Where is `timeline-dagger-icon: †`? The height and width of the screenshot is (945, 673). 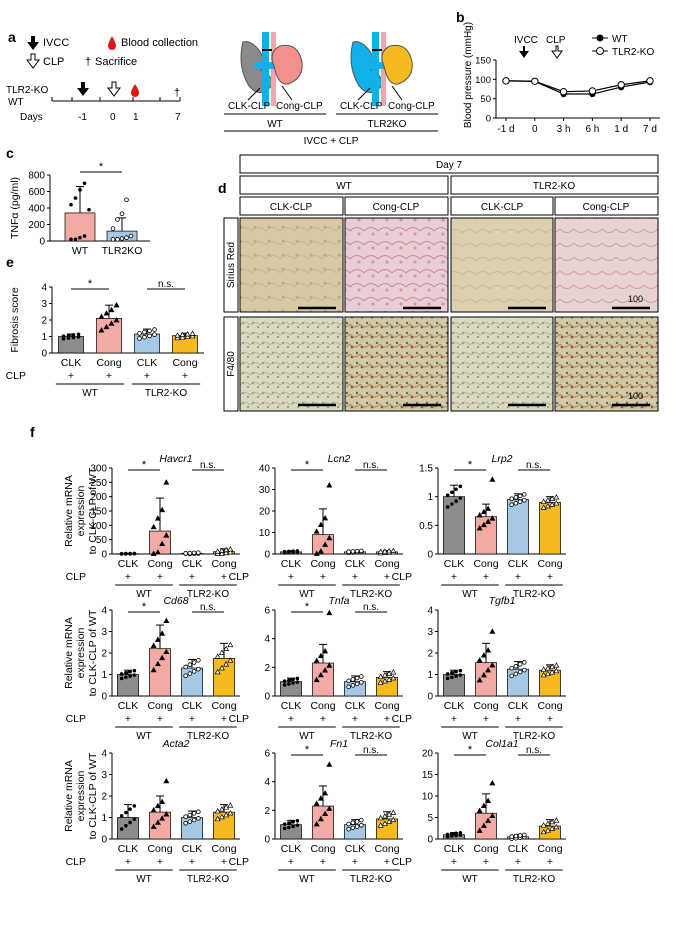 timeline-dagger-icon: † is located at coordinates (177, 93).